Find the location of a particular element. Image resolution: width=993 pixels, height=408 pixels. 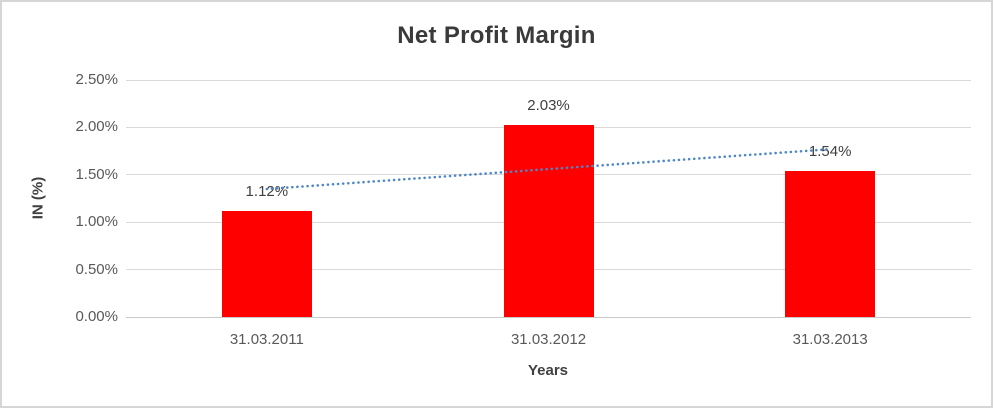

y-tick-label: 1.50% is located at coordinates (96, 174).